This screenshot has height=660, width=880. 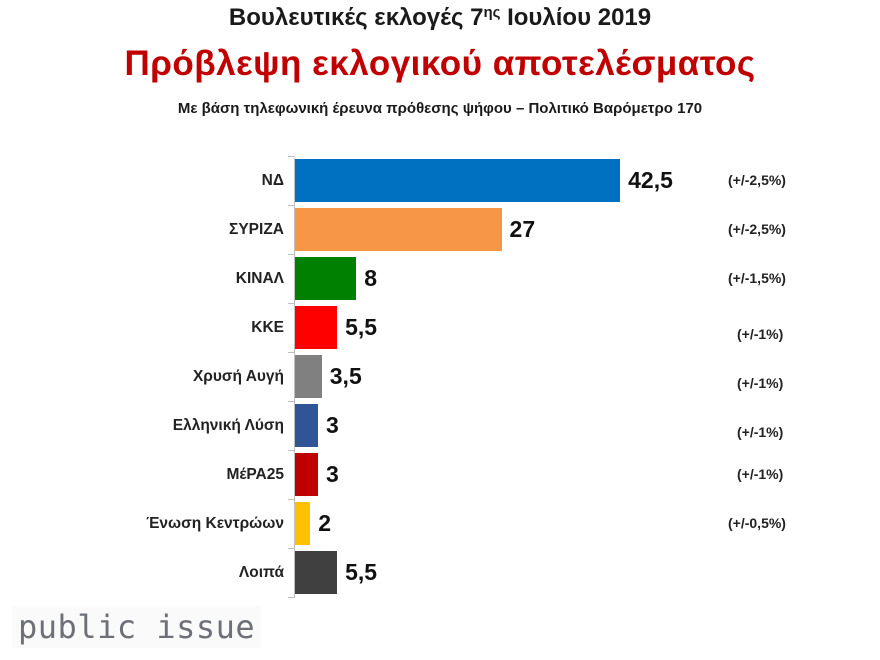 I want to click on title-text: Βουλευτικές εκλογές 7, so click(x=356, y=17).